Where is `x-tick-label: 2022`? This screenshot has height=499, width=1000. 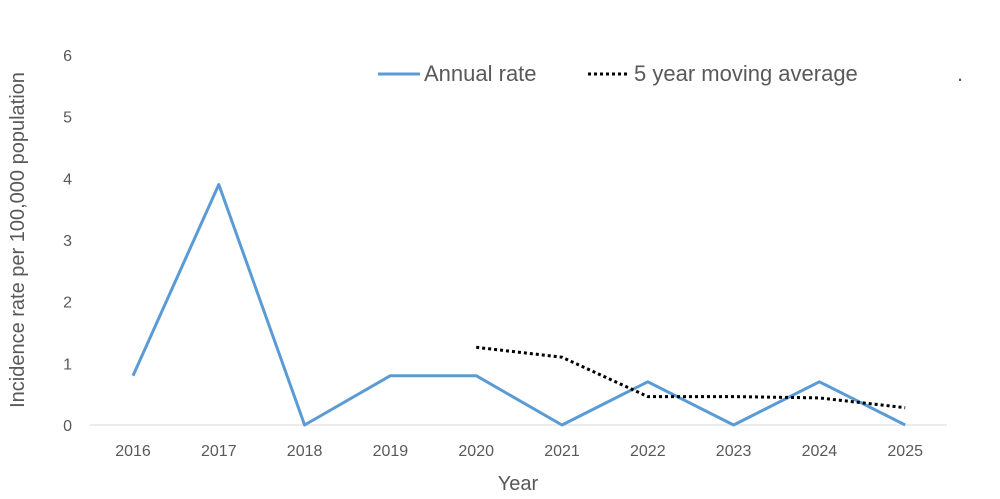 x-tick-label: 2022 is located at coordinates (648, 451).